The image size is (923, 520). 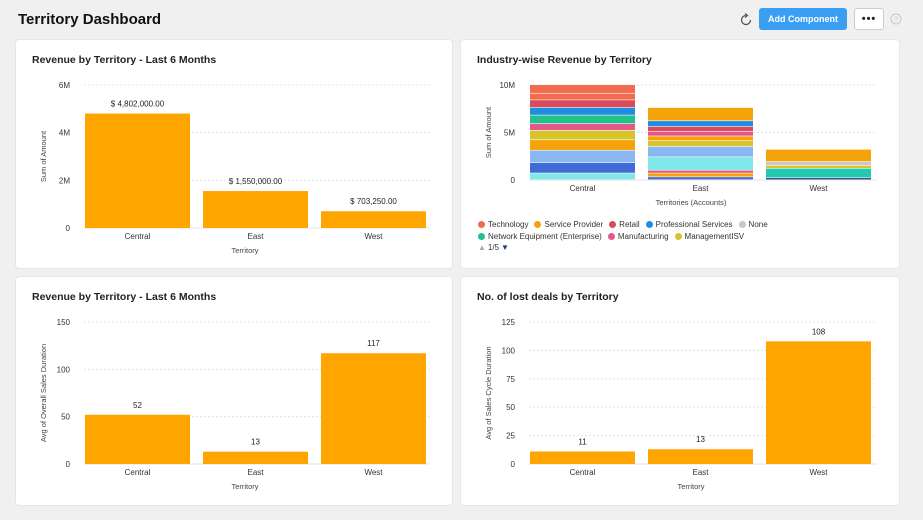 I want to click on legend-label: Retail, so click(x=629, y=224).